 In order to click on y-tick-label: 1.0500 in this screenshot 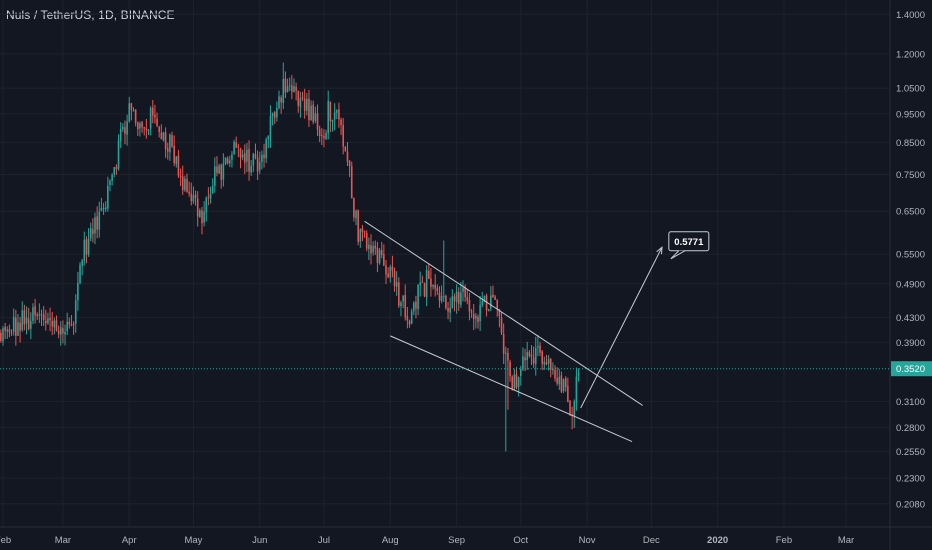, I will do `click(910, 89)`.